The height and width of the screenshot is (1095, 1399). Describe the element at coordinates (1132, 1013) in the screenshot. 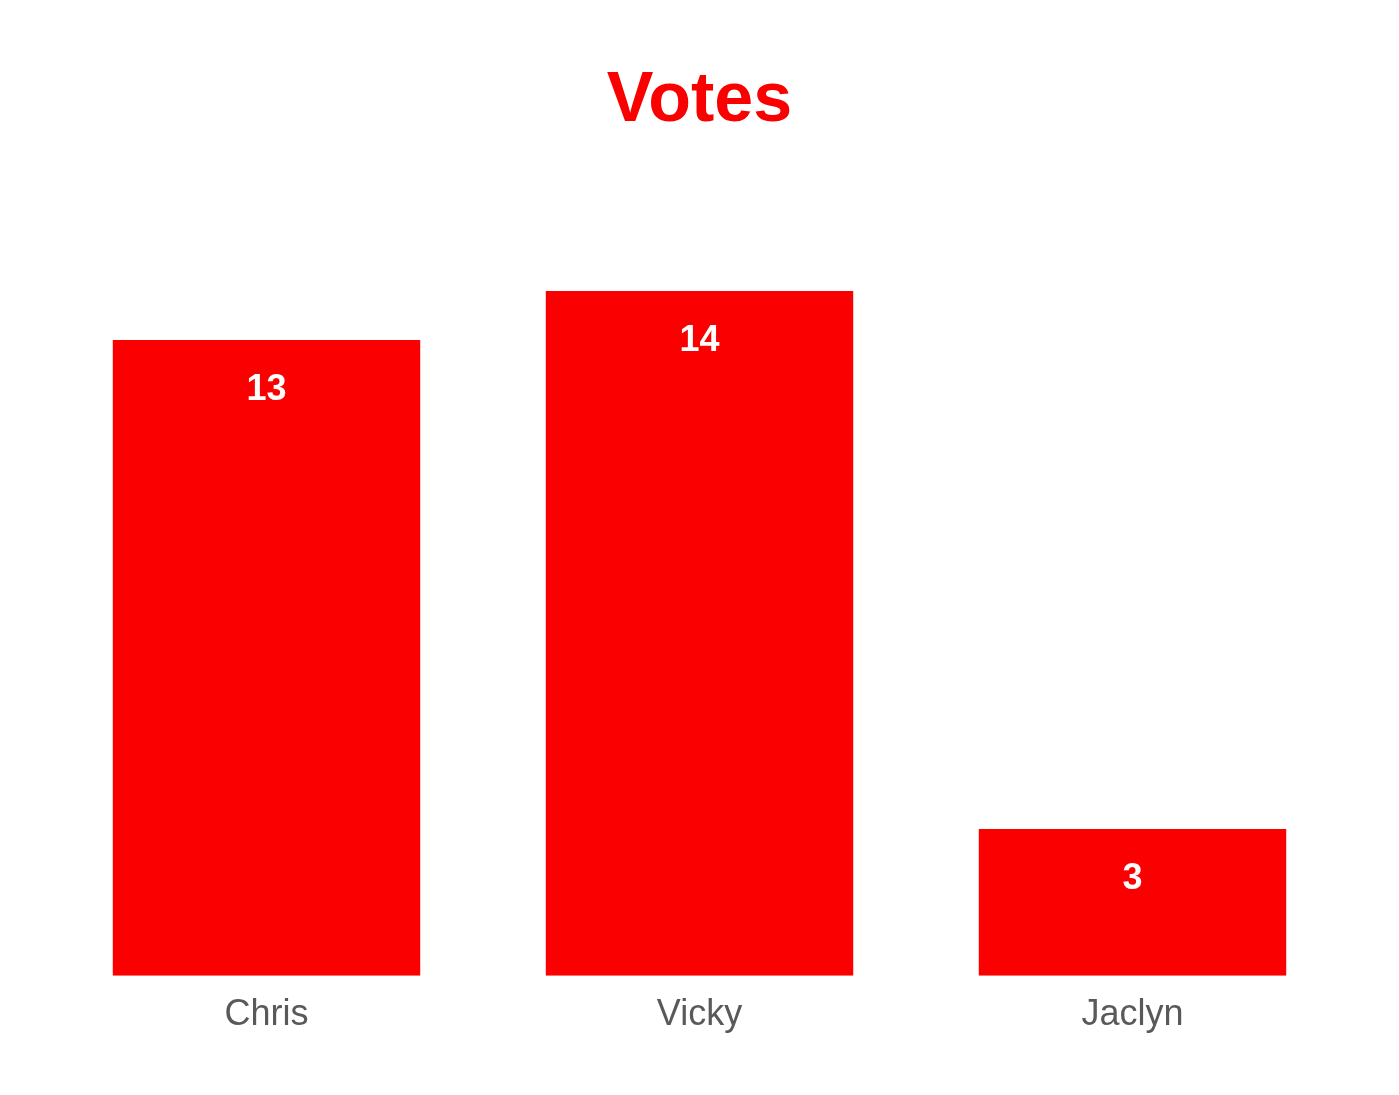

I see `x-tick-label: Jaclyn` at that location.